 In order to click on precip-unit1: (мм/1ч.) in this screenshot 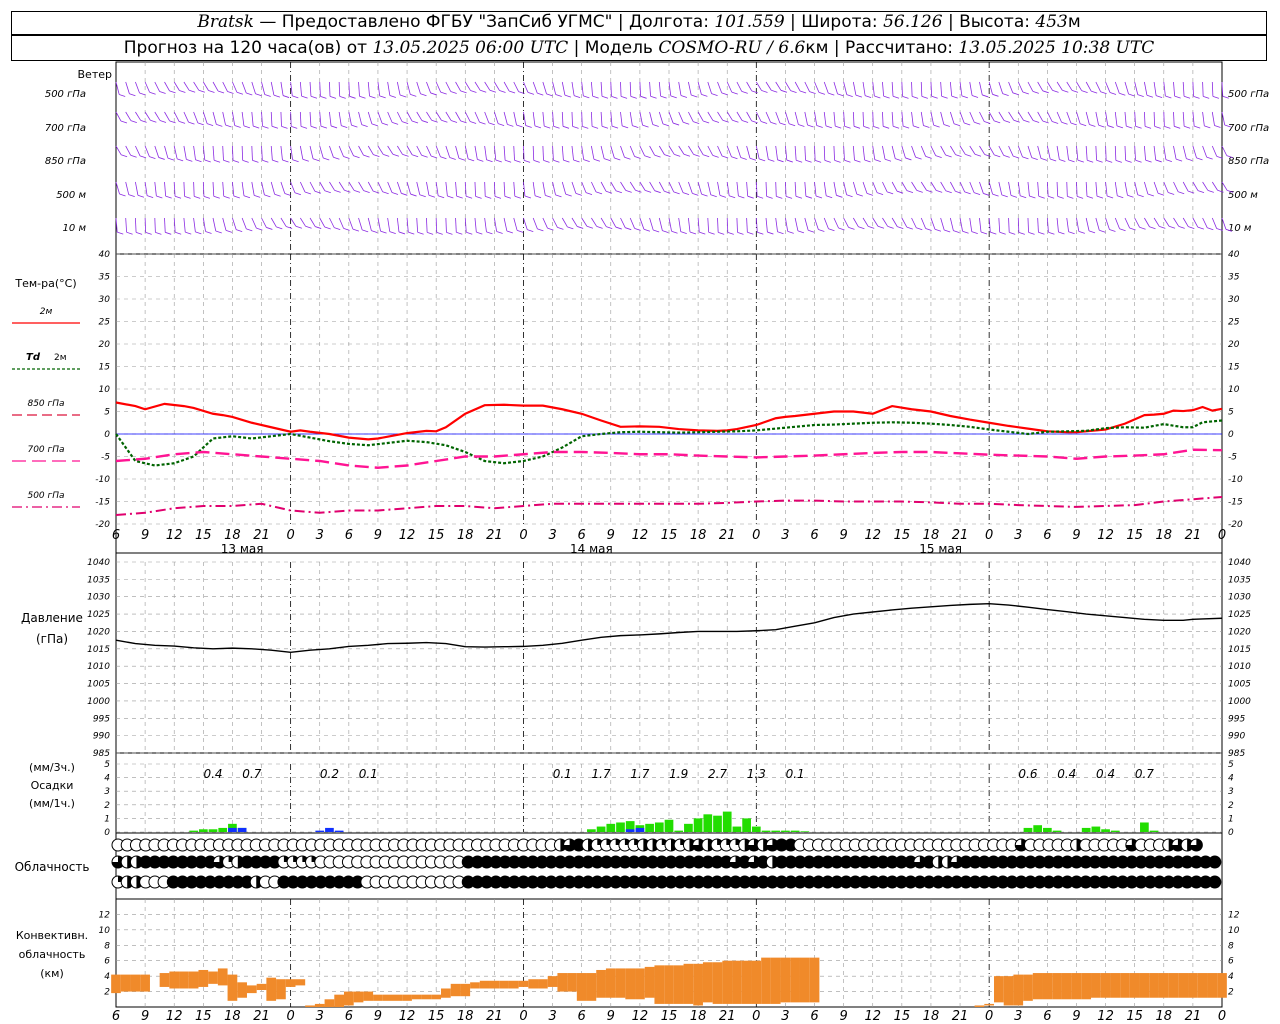, I will do `click(52, 803)`.